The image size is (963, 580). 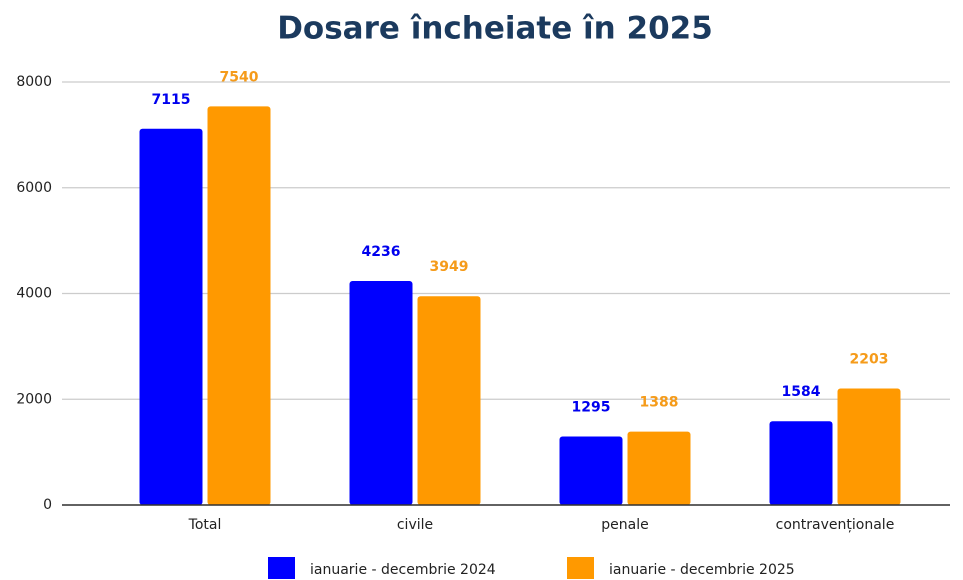 I want to click on y-tick-label: 0, so click(x=47, y=505).